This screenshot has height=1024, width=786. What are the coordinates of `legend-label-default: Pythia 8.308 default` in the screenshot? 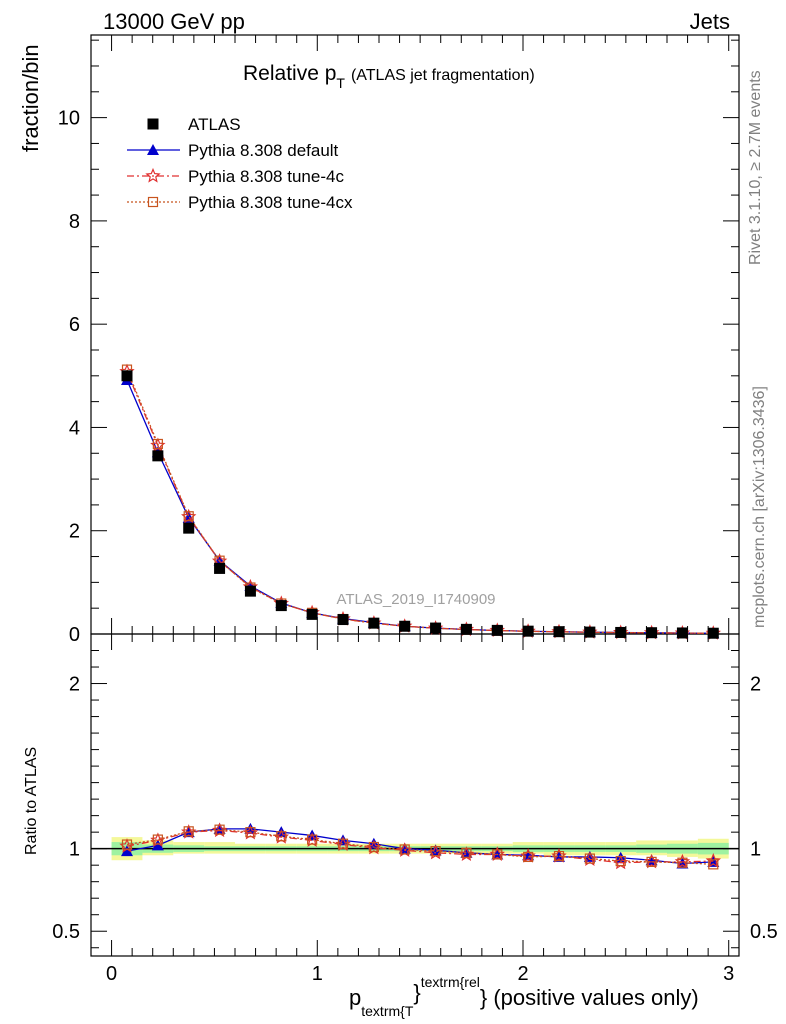 It's located at (263, 150).